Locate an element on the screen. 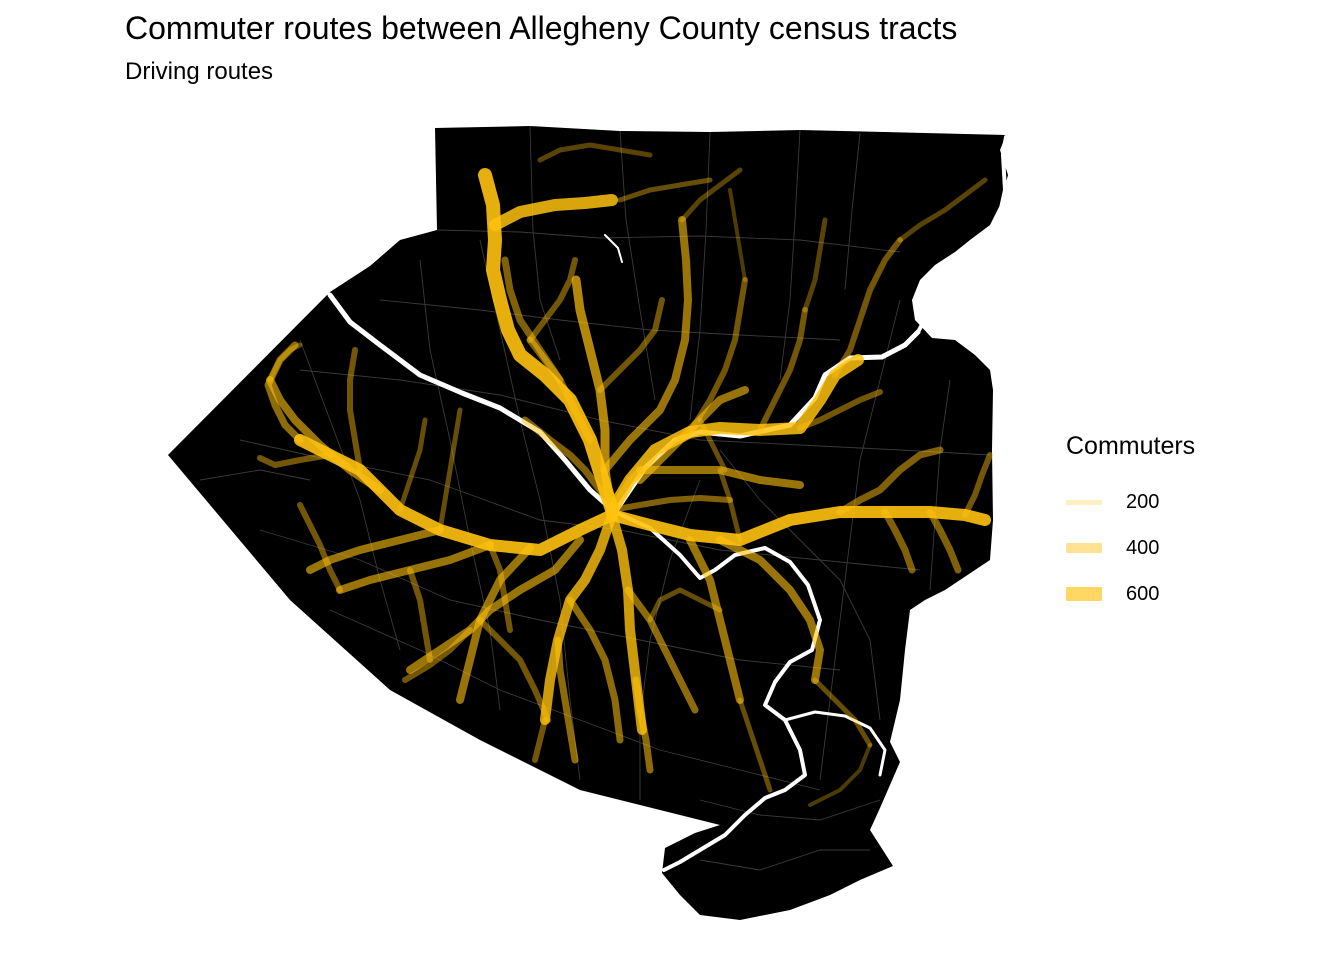  youghiogheny-river is located at coordinates (835, 743).